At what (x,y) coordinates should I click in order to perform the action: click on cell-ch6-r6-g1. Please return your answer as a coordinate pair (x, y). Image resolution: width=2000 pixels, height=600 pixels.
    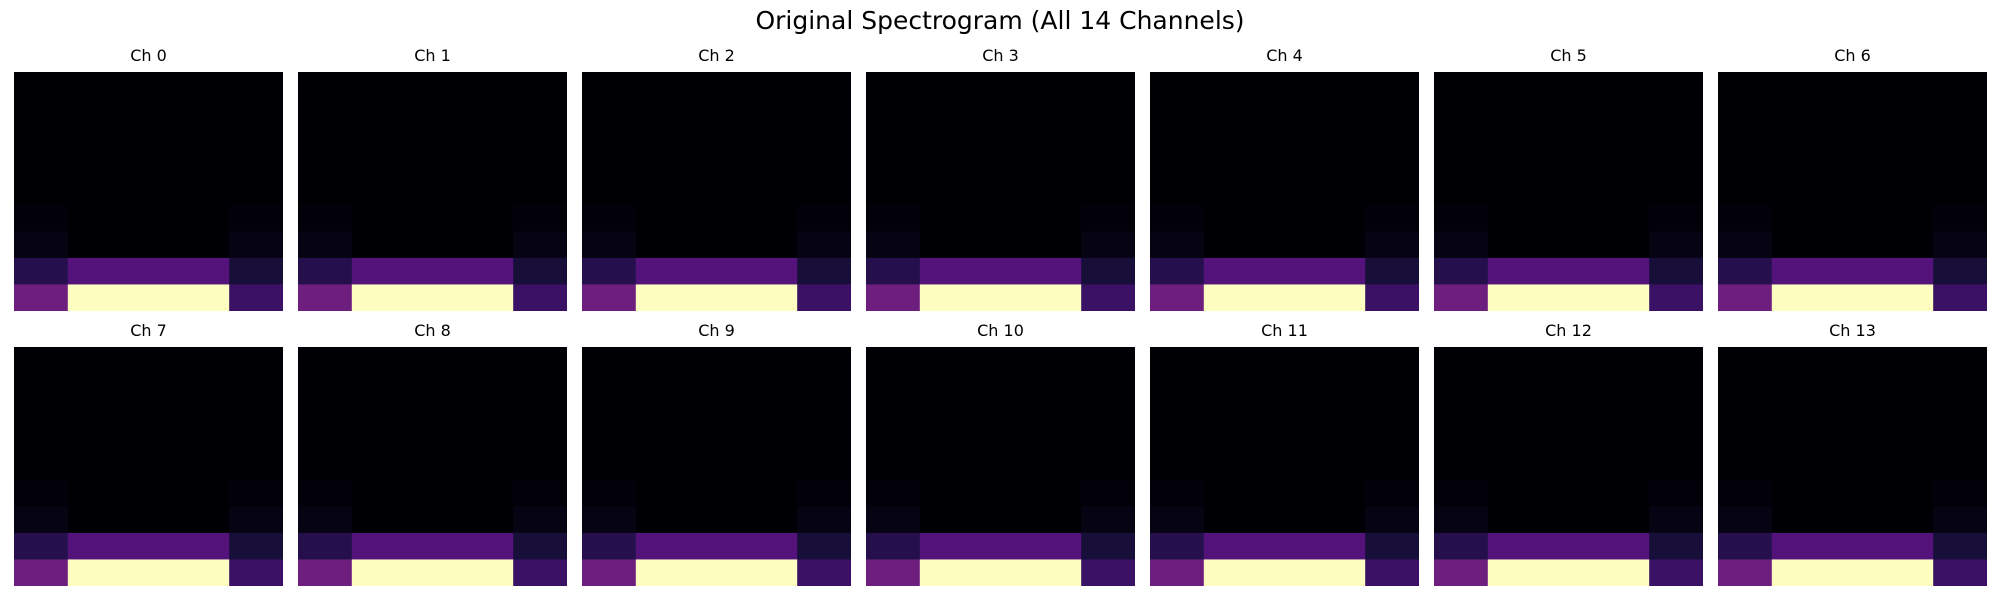
    Looking at the image, I should click on (1852, 245).